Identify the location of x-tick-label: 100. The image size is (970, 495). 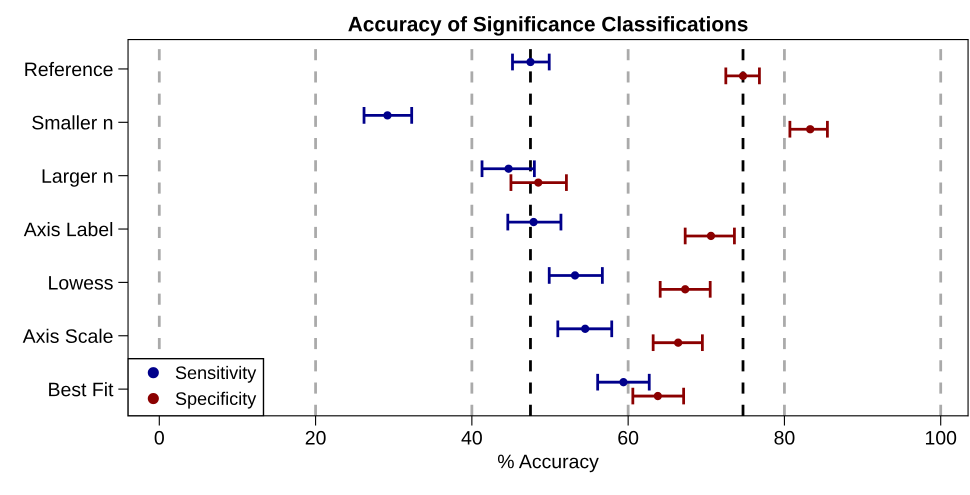
(941, 437).